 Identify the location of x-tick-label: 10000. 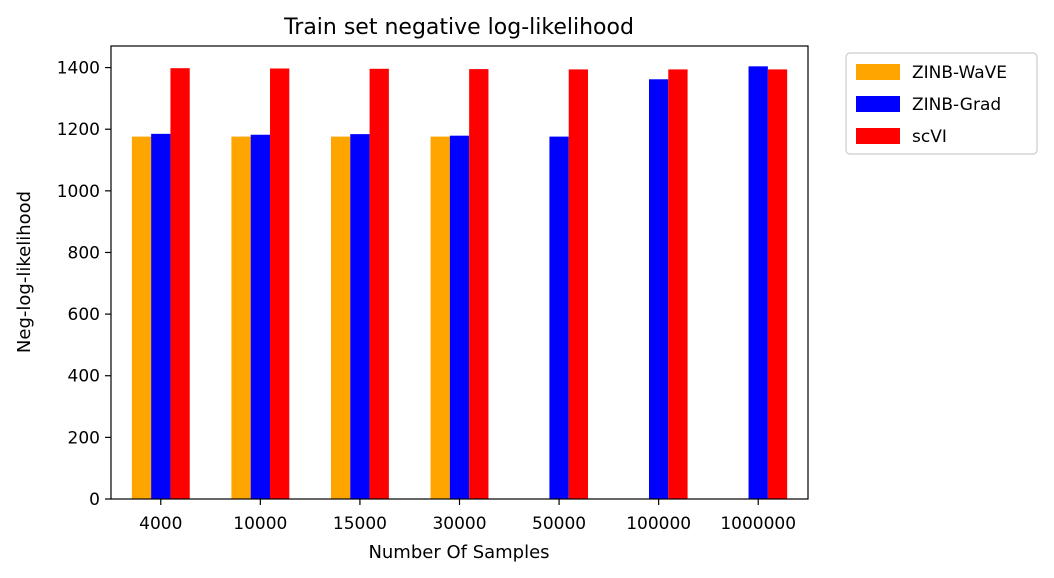
(260, 524).